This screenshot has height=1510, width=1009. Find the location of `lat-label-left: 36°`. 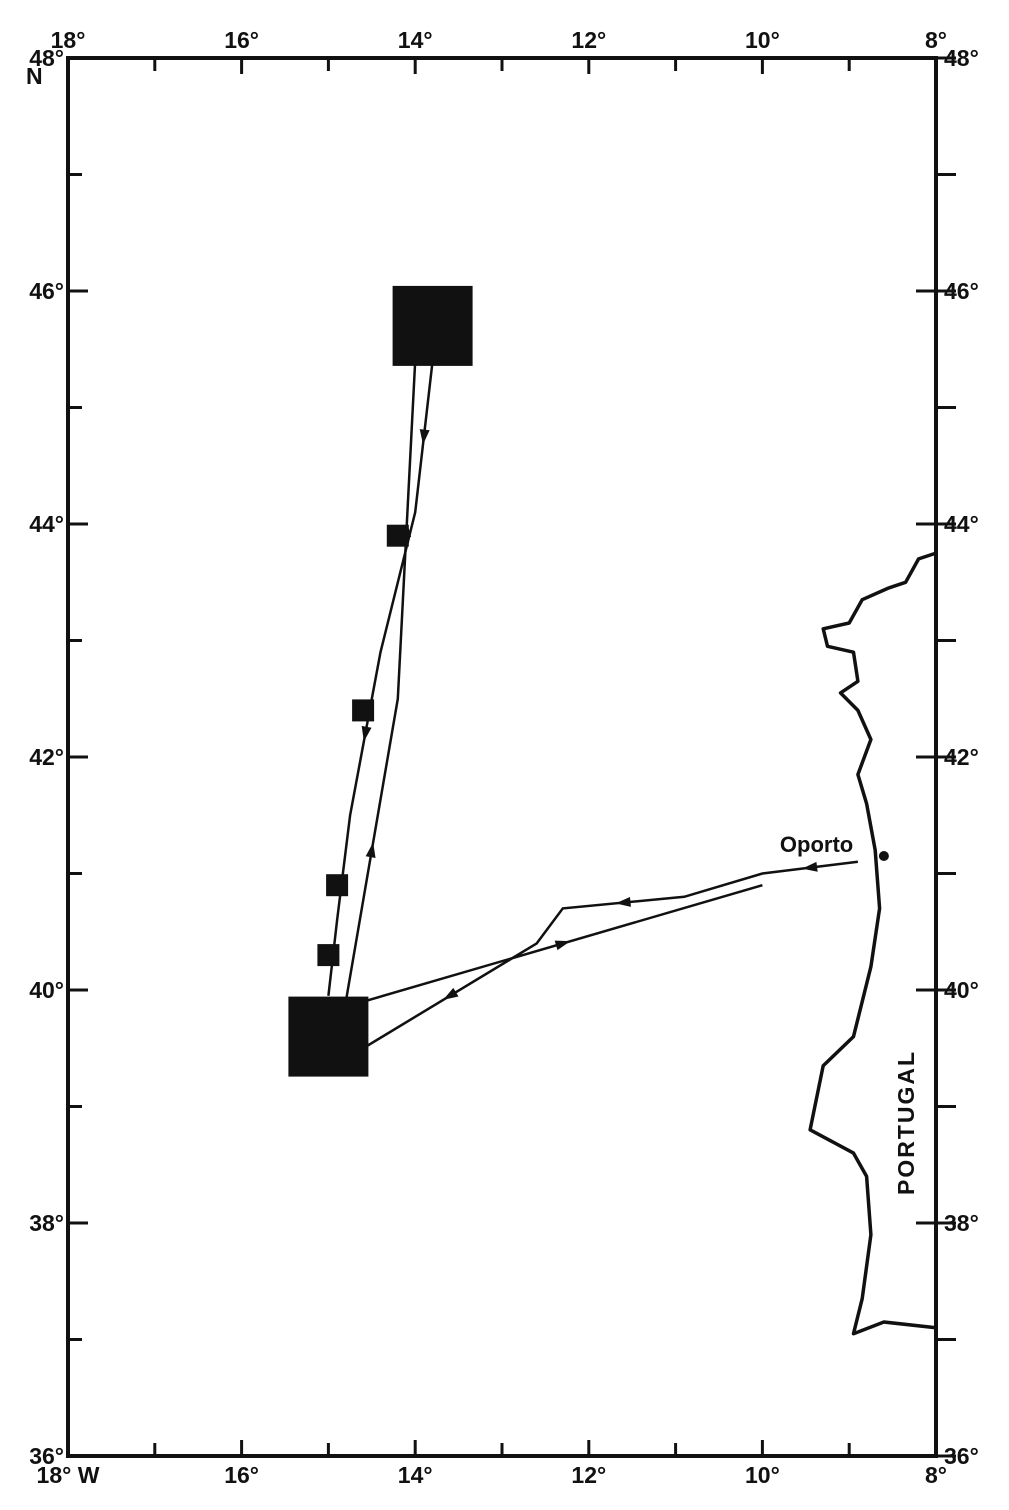

lat-label-left: 36° is located at coordinates (46, 1456).